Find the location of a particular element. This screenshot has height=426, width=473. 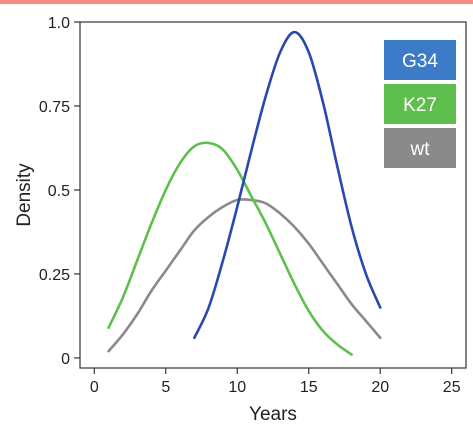

legend-swatch-wt is located at coordinates (420, 148).